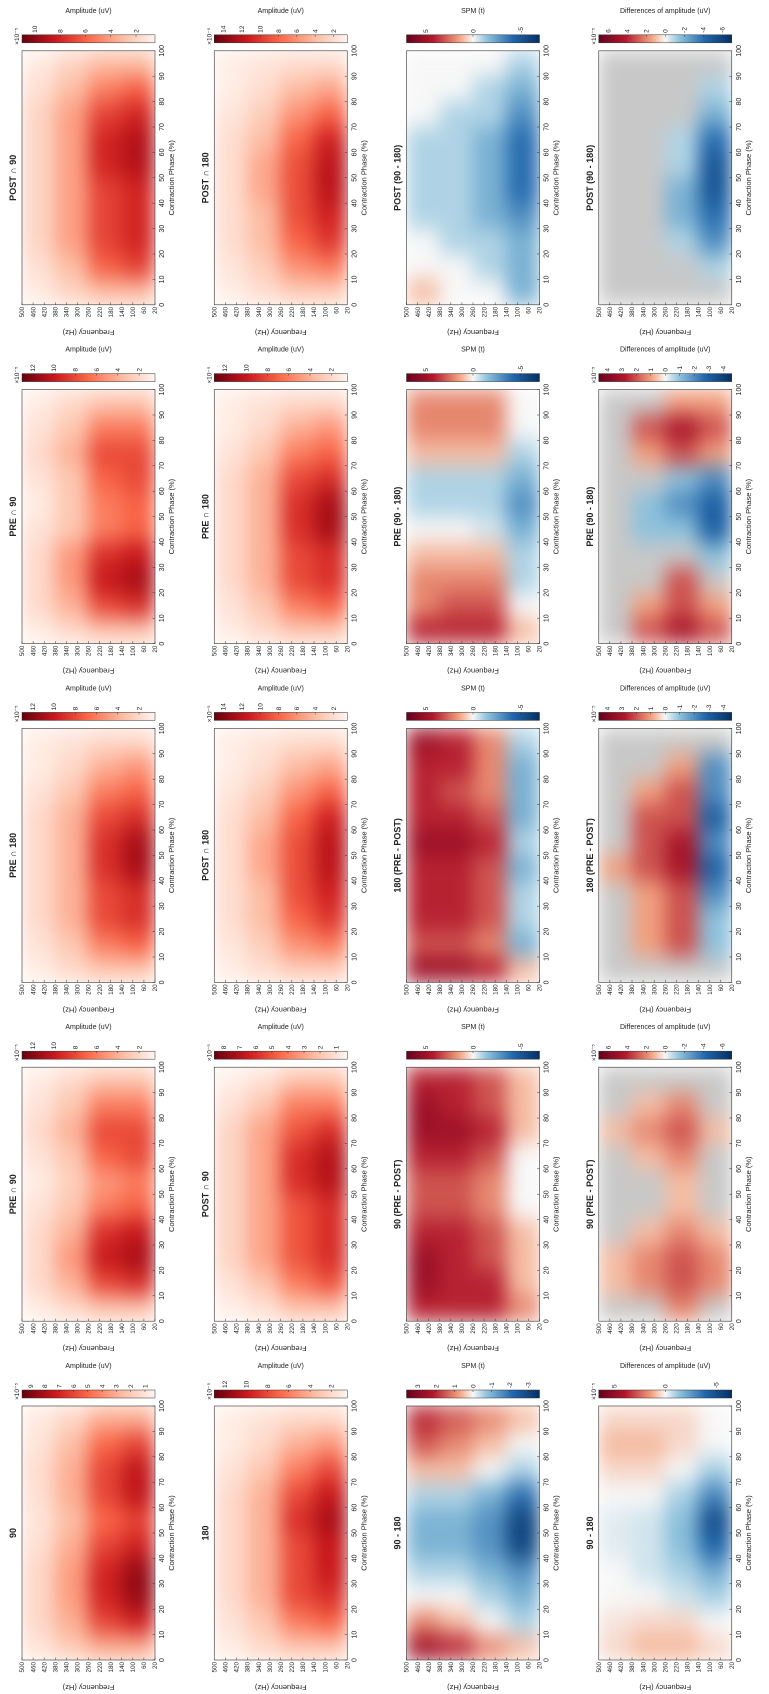 The height and width of the screenshot is (1694, 769). What do you see at coordinates (260, 29) in the screenshot?
I see `colorbar-tick-label: 10` at bounding box center [260, 29].